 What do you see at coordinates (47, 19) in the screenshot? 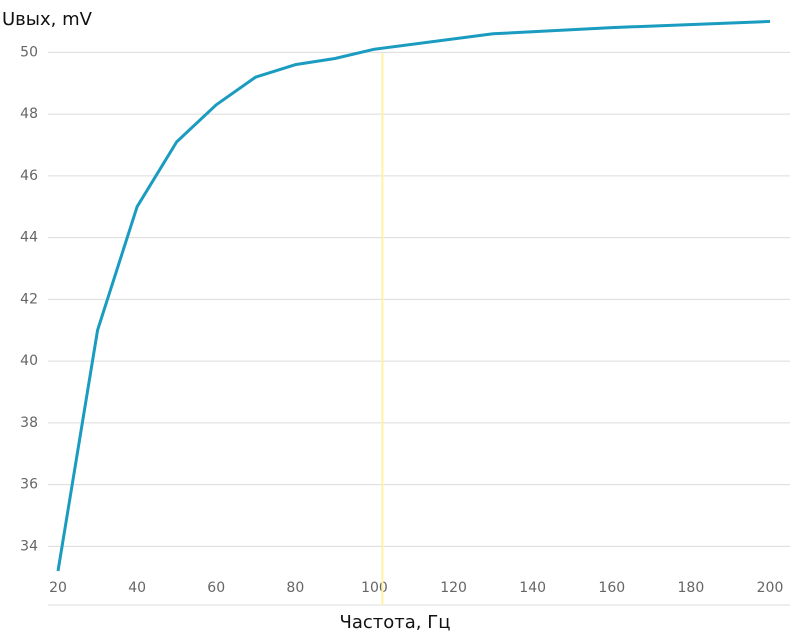
I see `y-axis-title: Uвых, mV` at bounding box center [47, 19].